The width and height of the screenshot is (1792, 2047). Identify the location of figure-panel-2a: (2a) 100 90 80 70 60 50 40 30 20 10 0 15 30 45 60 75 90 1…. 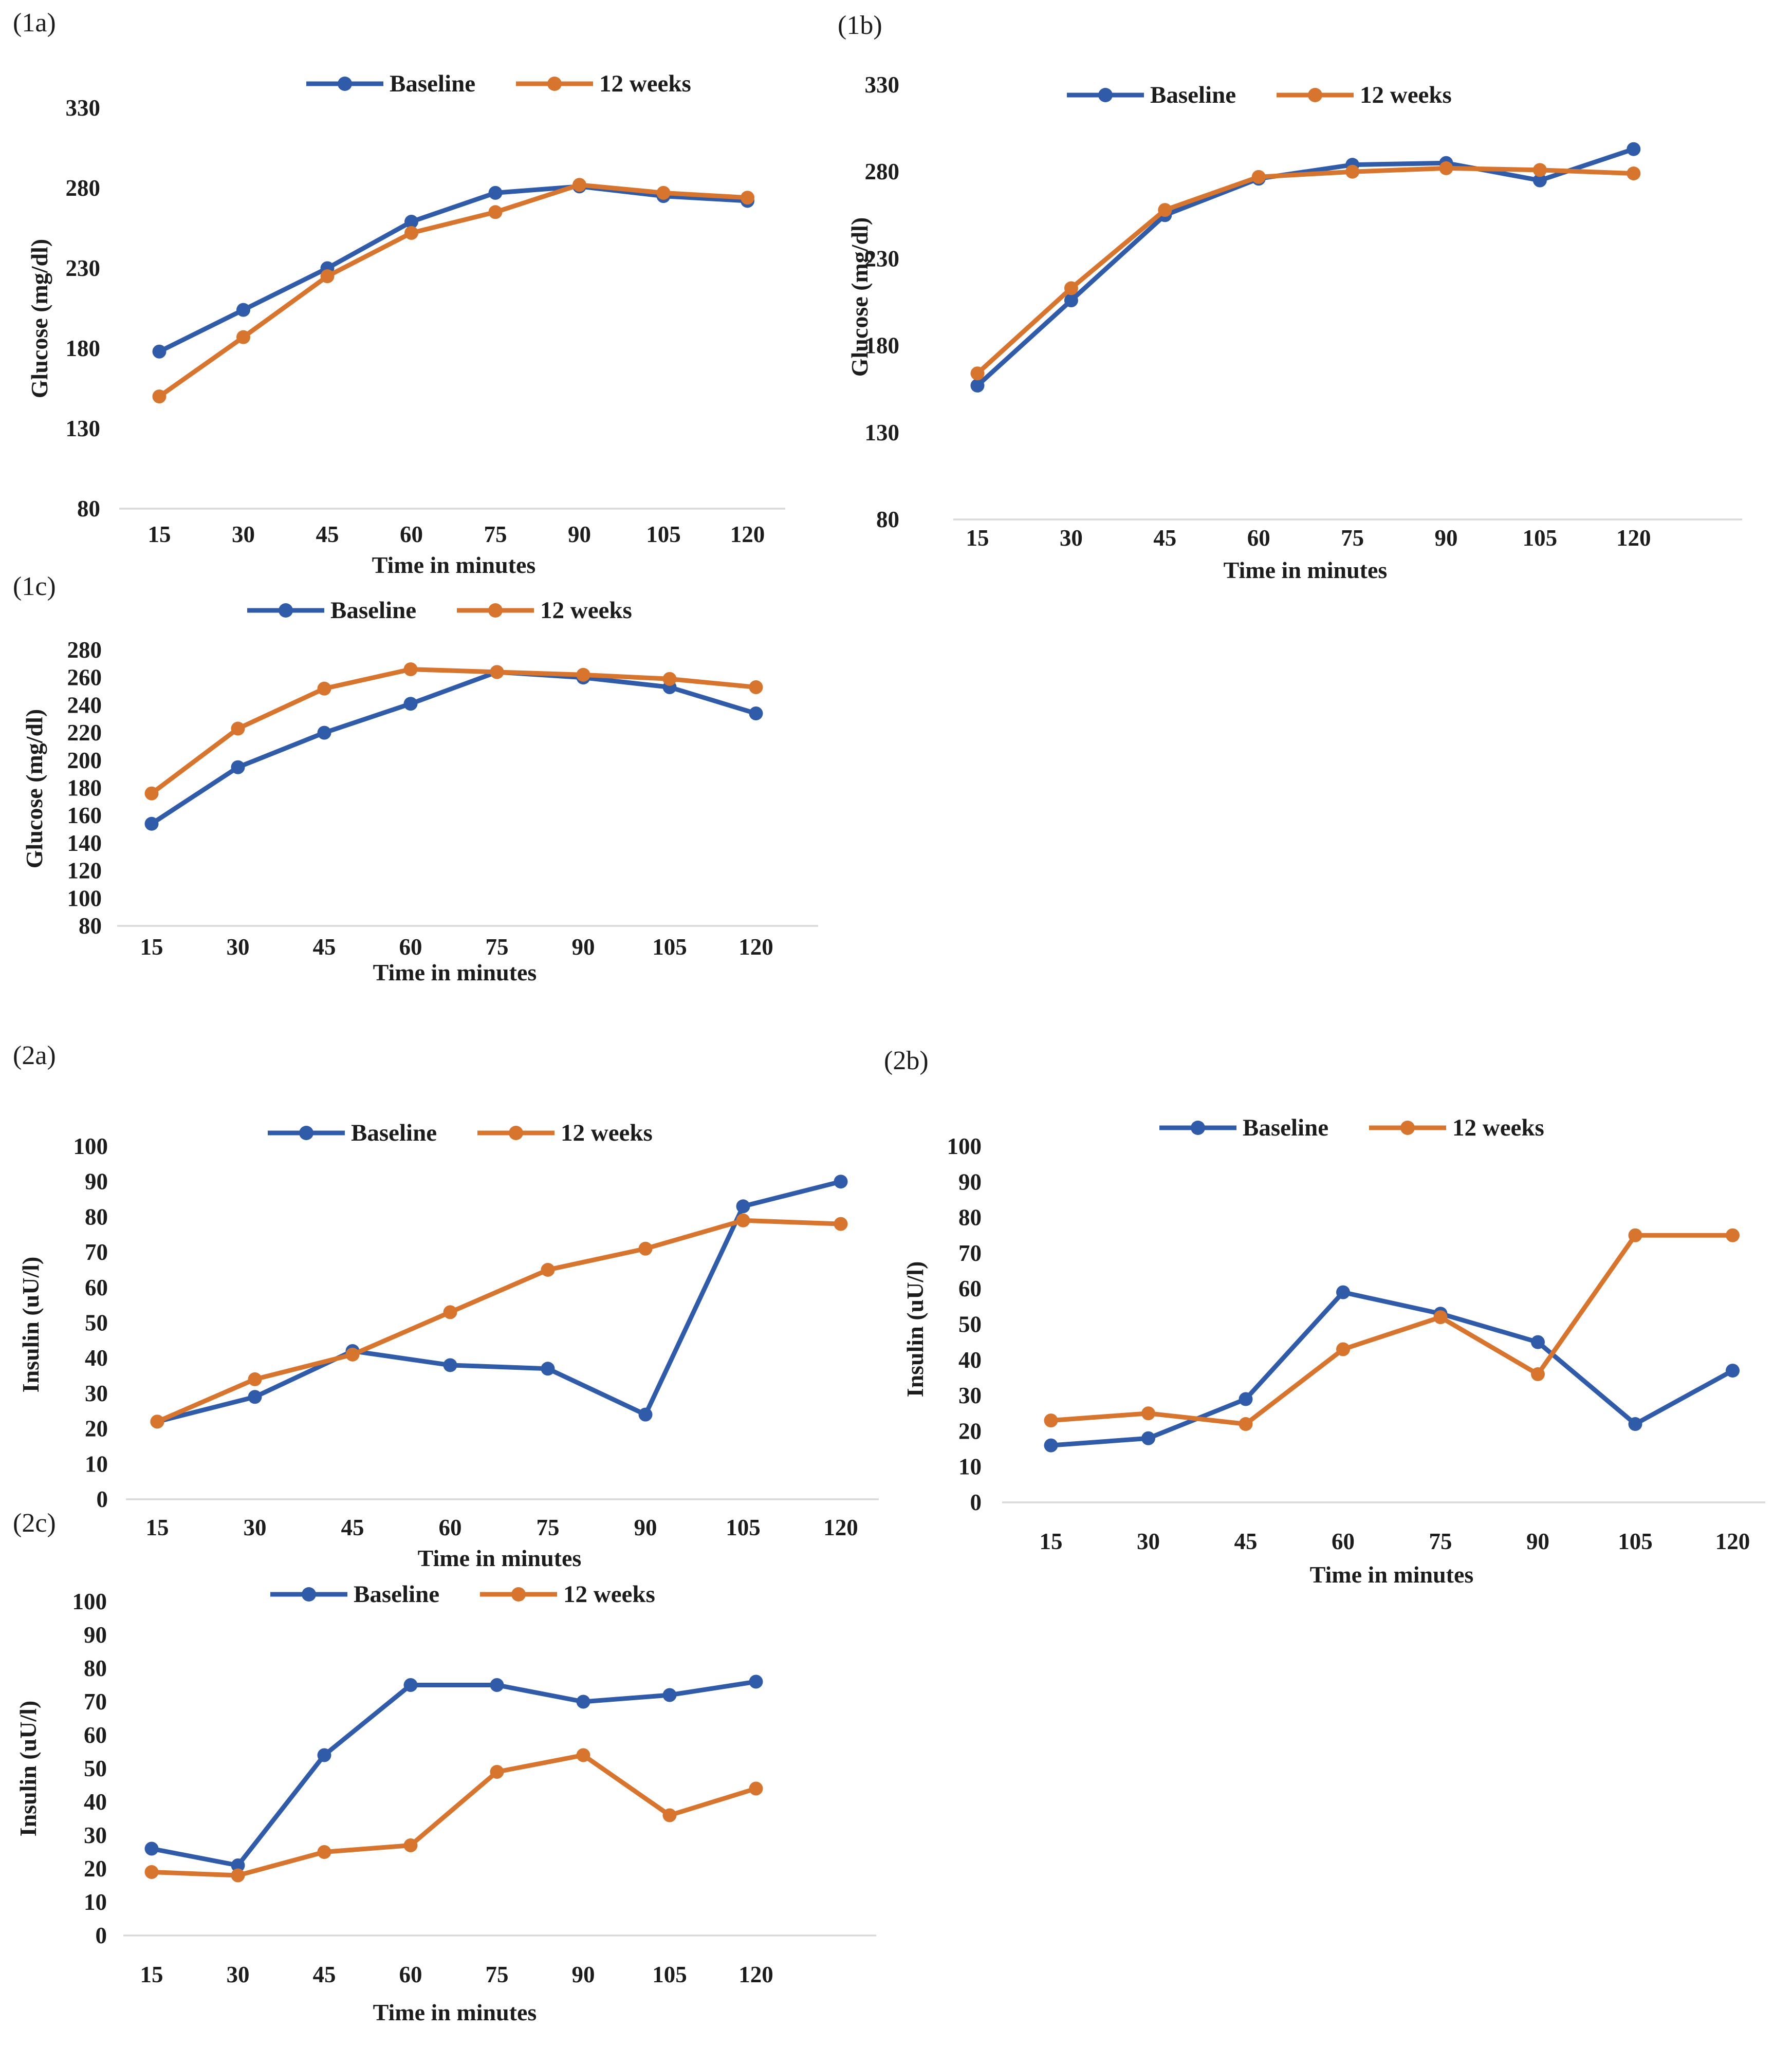
(450, 1319).